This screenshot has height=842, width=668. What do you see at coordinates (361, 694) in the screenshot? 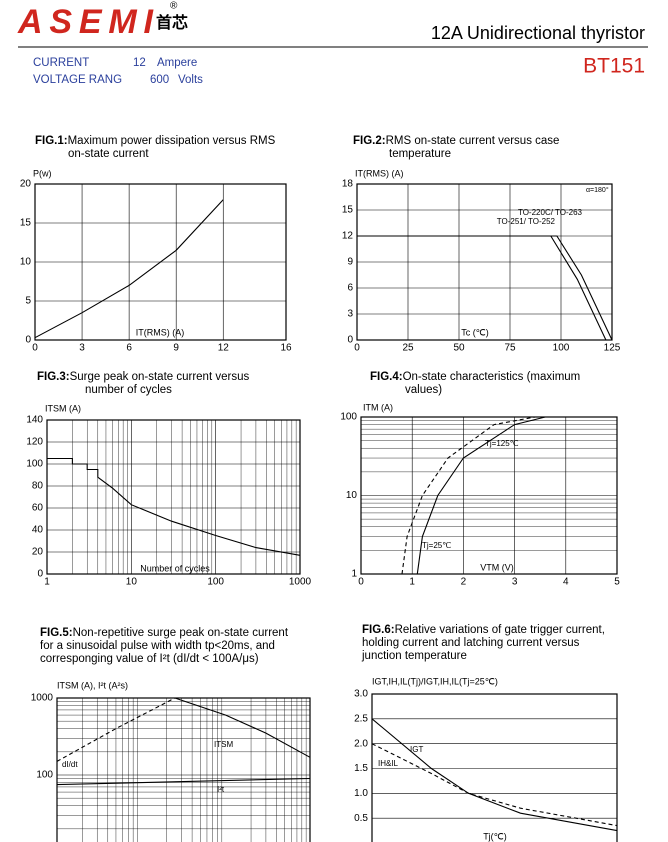
I see `y-tick-label: 3.0` at bounding box center [361, 694].